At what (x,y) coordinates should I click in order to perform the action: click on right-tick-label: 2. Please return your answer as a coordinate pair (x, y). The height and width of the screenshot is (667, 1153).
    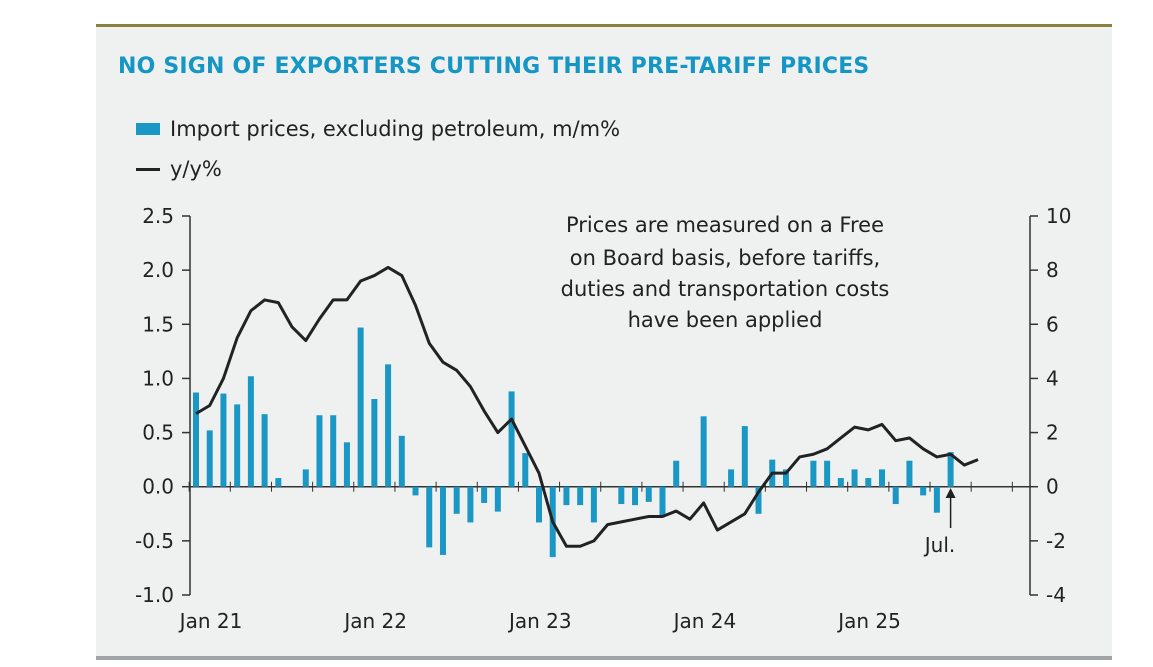
    Looking at the image, I should click on (1052, 433).